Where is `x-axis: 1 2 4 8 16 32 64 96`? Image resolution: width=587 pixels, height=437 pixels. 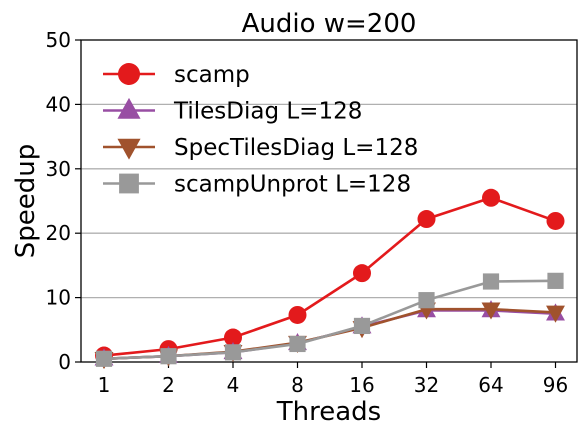
x-axis: 1 2 4 8 16 32 64 96 is located at coordinates (333, 379).